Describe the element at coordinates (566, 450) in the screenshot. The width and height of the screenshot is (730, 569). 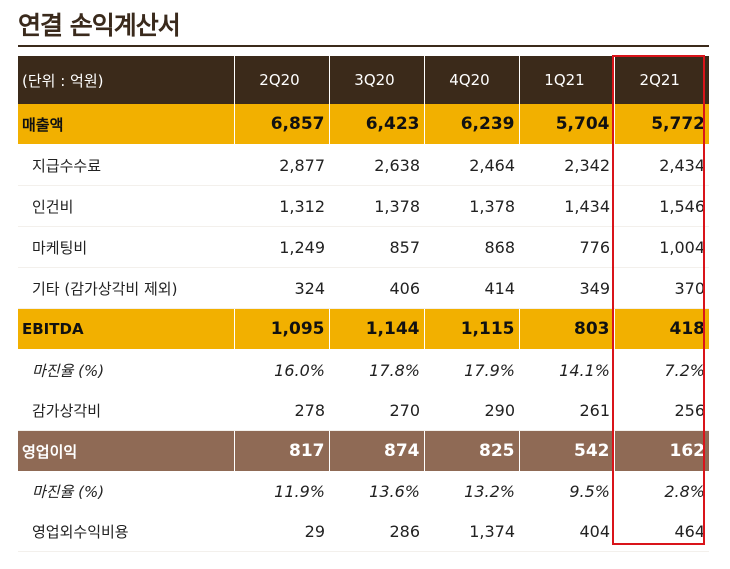
I see `cell-value: 542` at that location.